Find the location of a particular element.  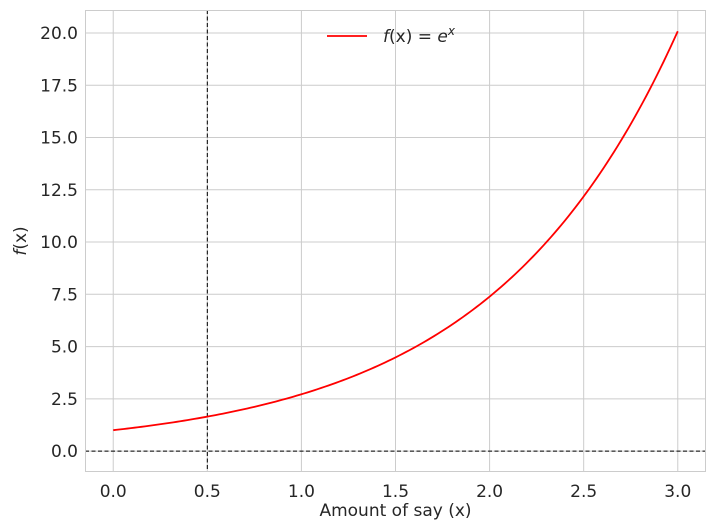

legend-e: e is located at coordinates (442, 37).